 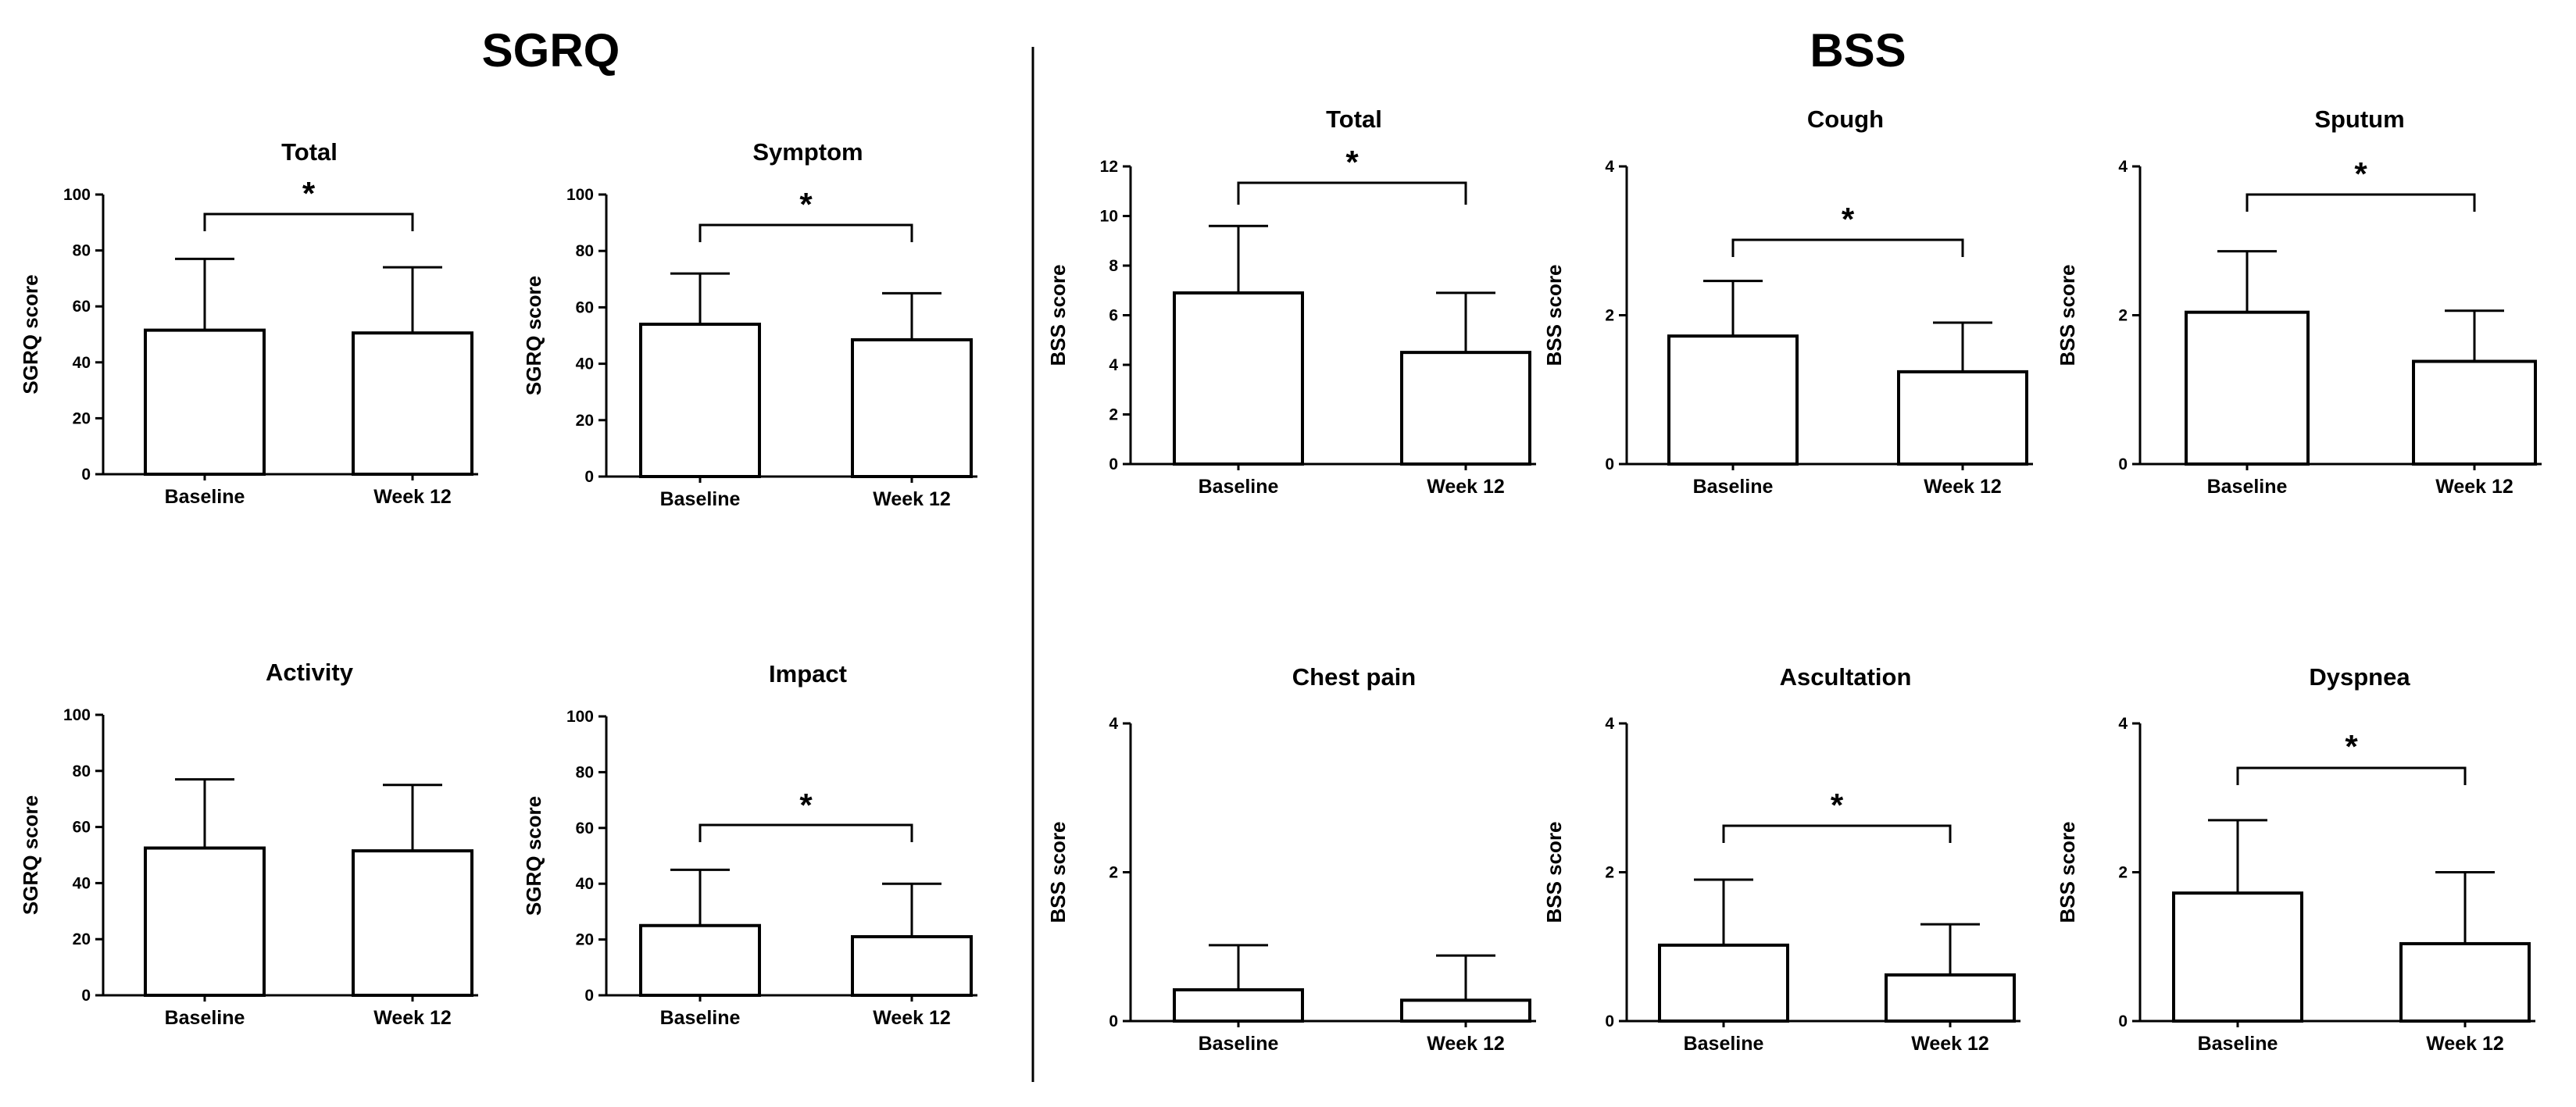 I want to click on panel-title: Impact, so click(x=808, y=673).